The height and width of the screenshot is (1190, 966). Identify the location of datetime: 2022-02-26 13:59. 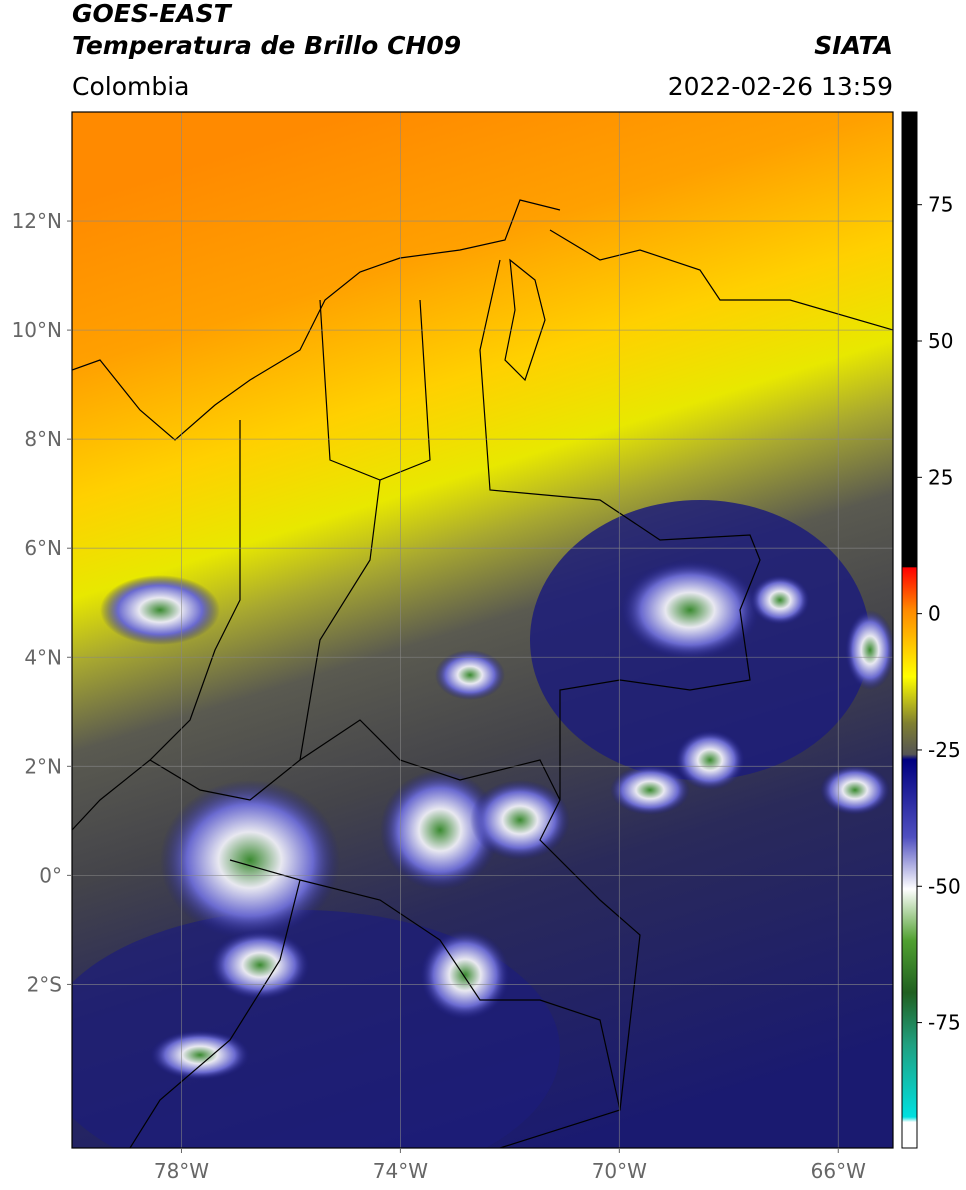
(780, 86).